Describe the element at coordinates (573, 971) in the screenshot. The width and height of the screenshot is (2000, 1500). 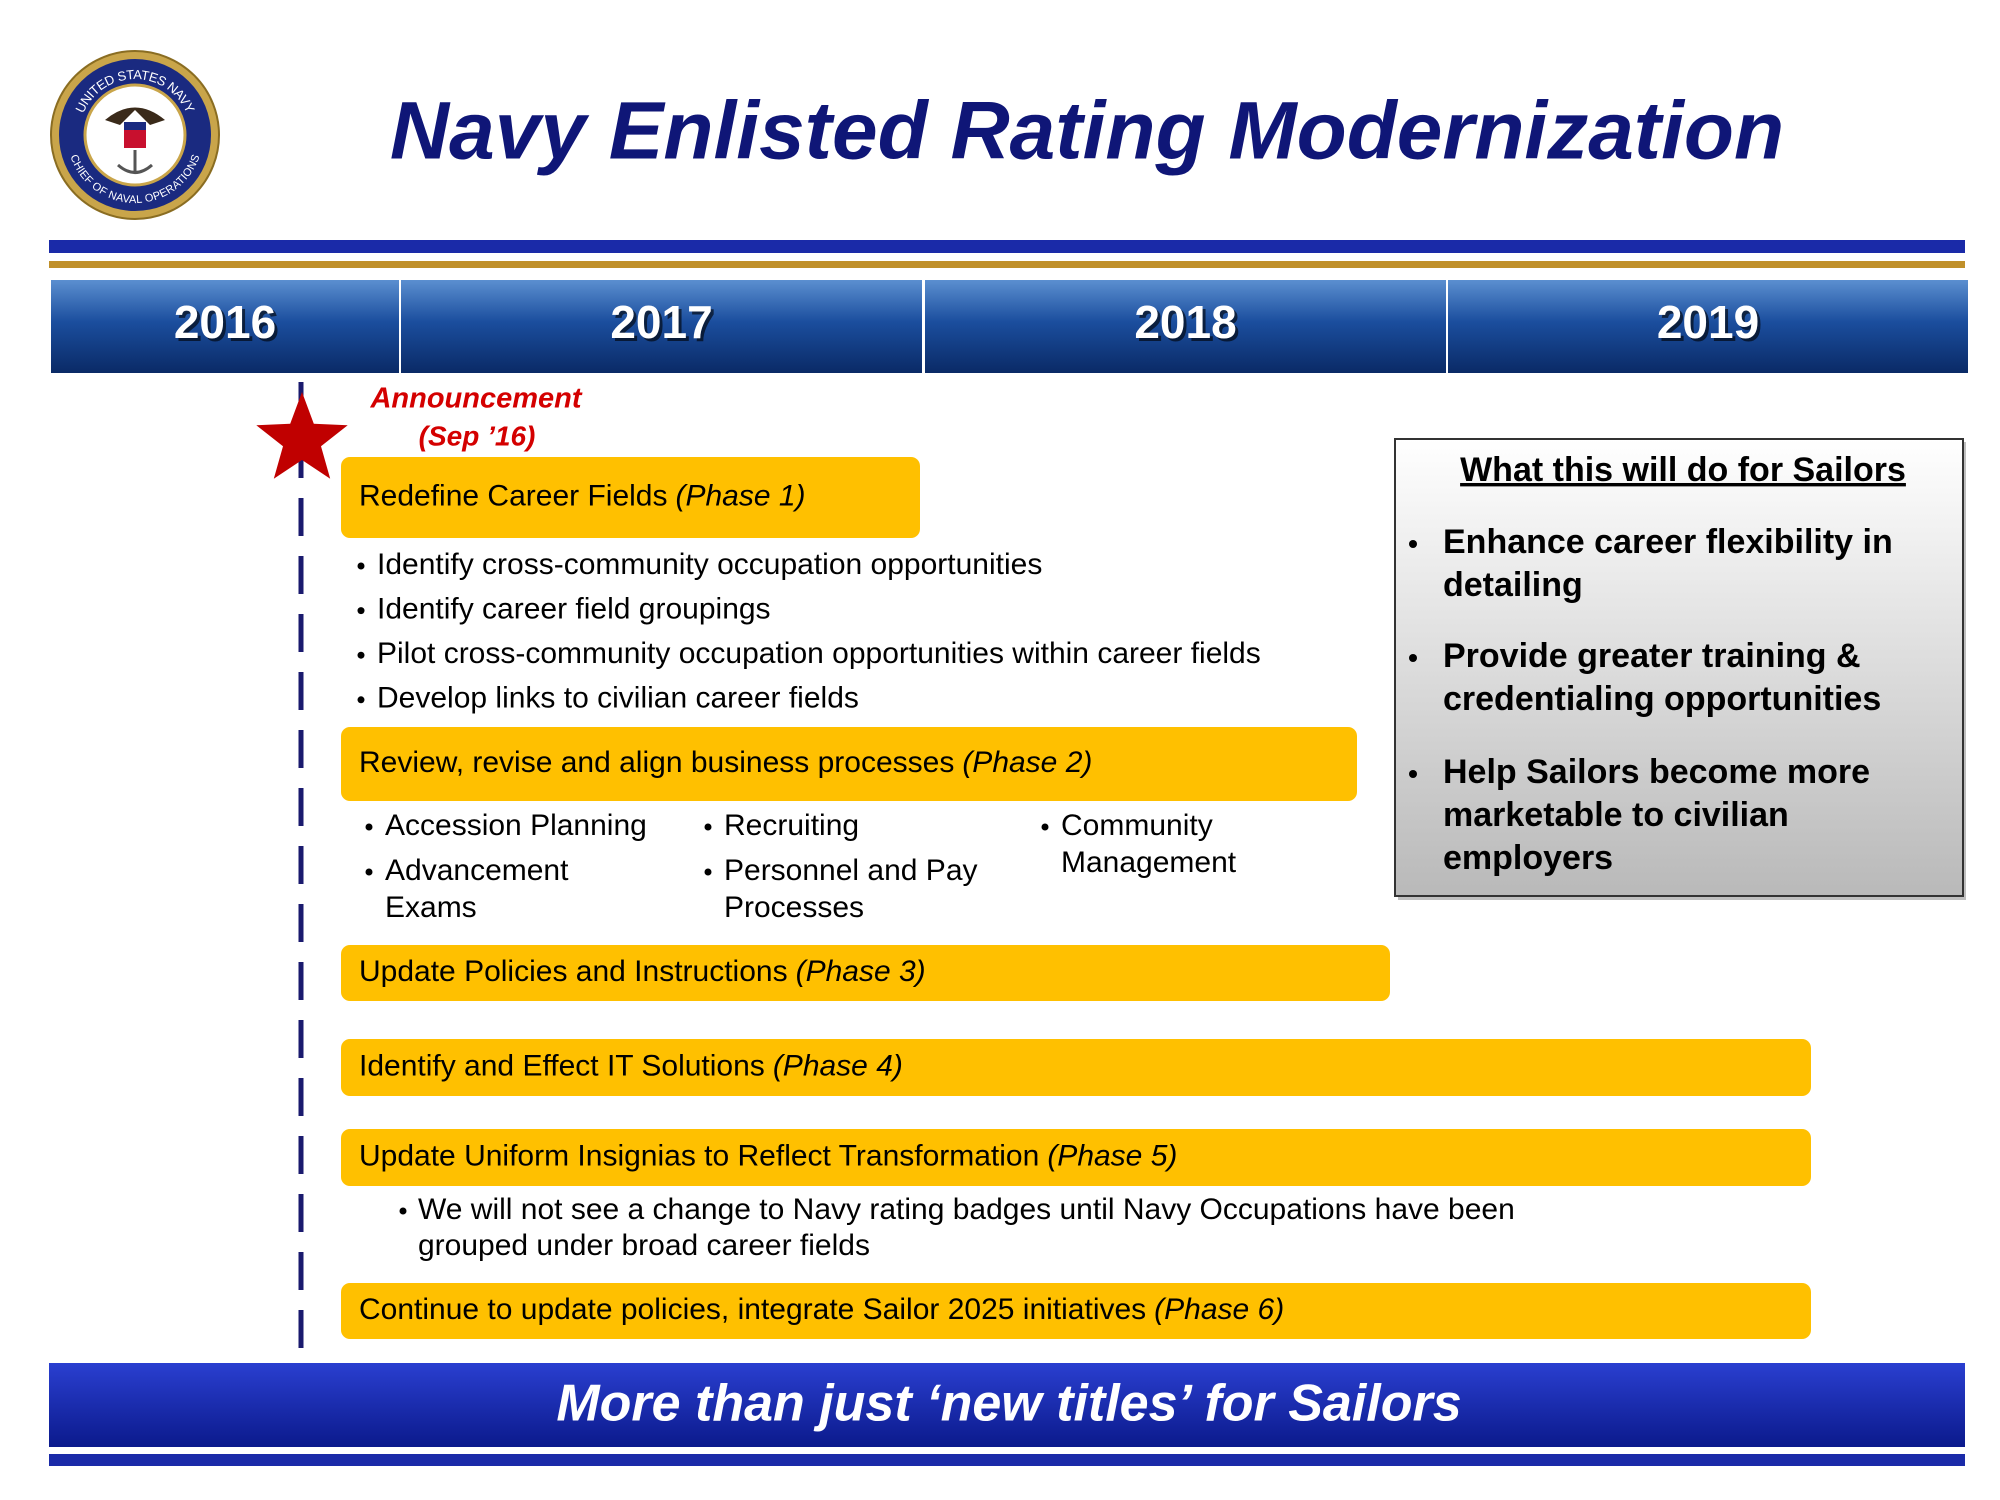
I see `phase-title: Update Policies and Instructions` at that location.